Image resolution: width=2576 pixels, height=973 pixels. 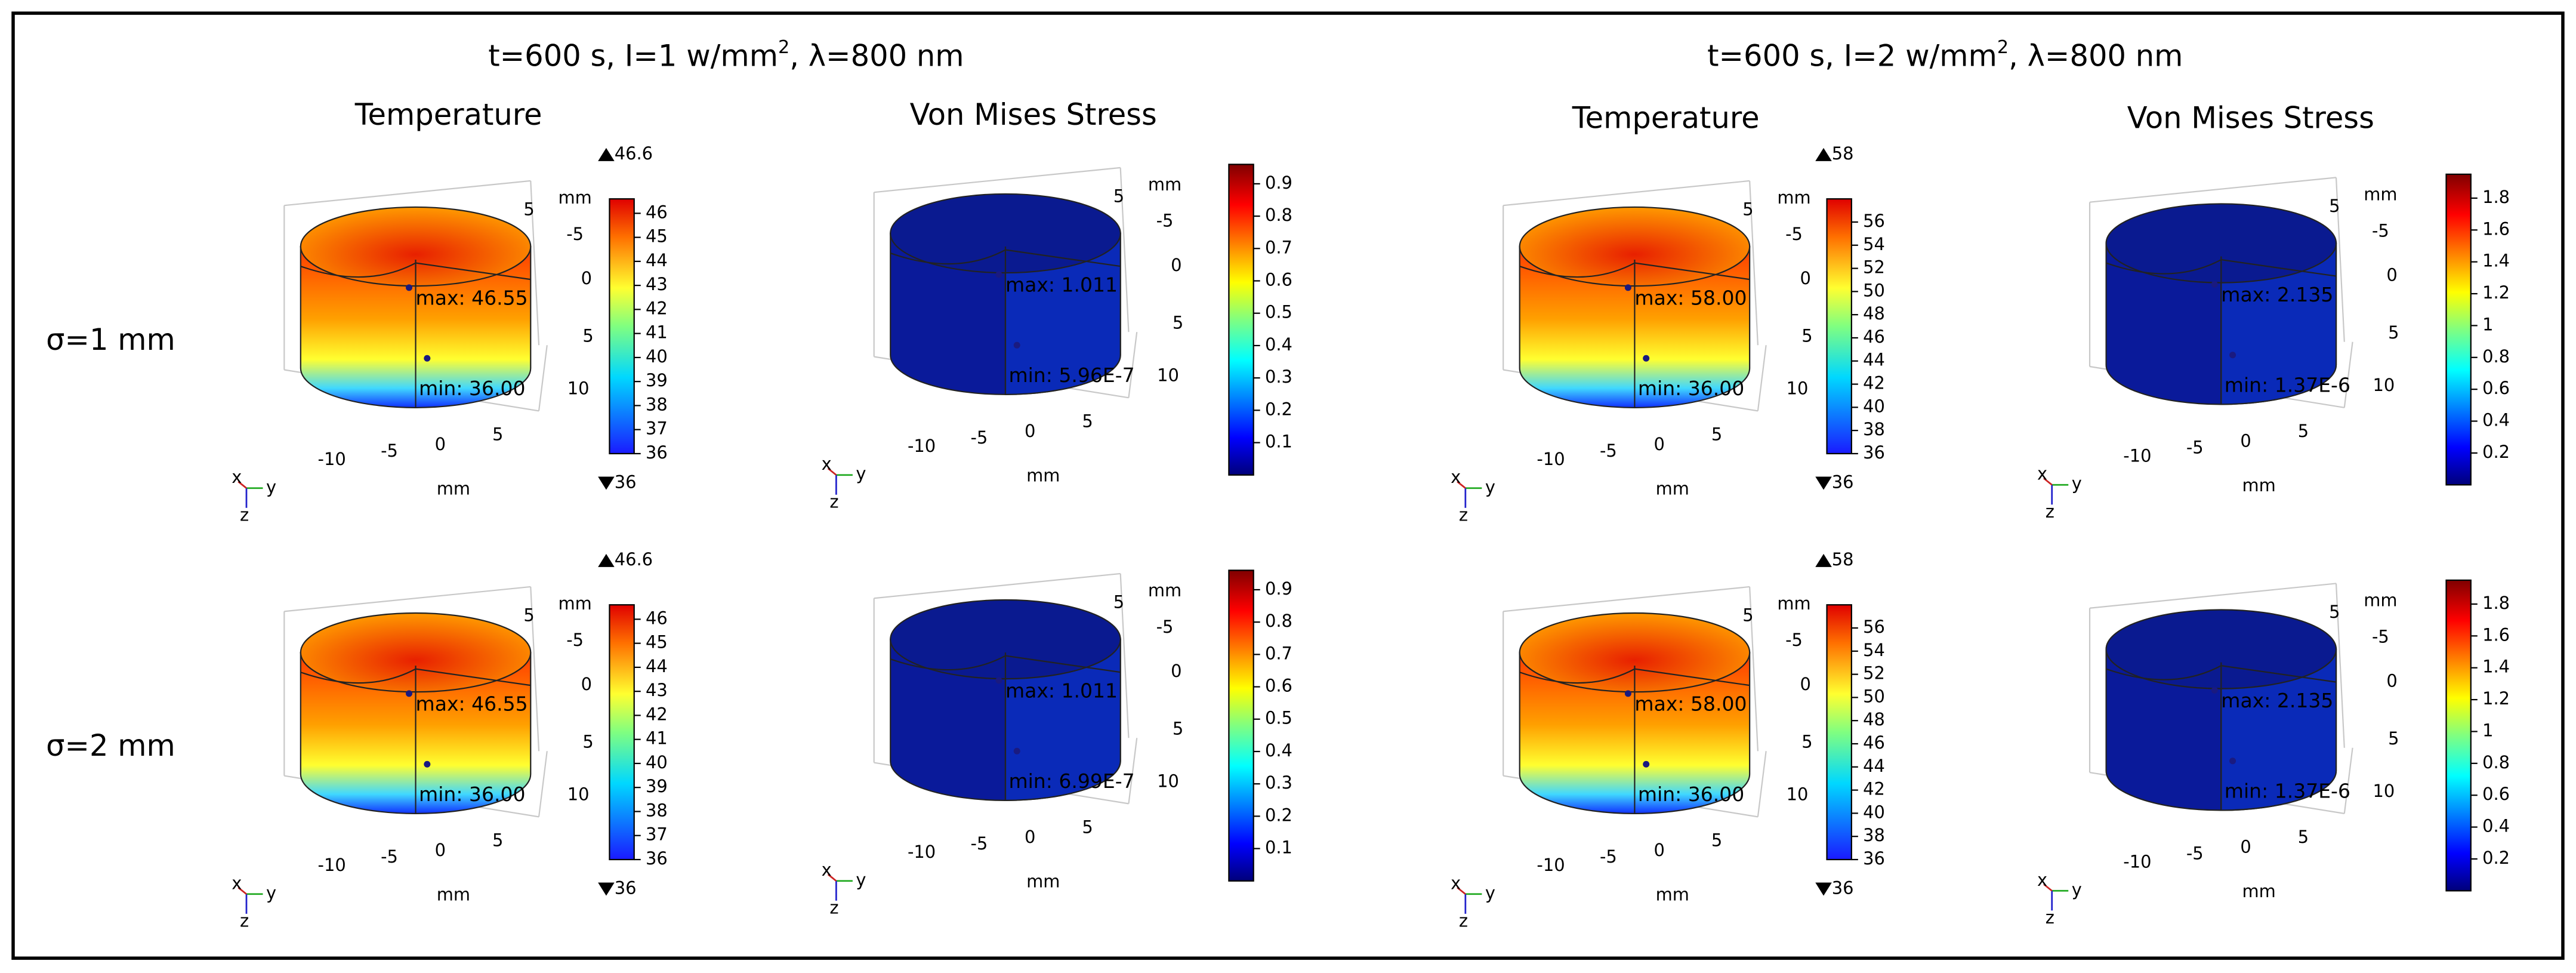 I want to click on min-label: min: 5.96E-7, so click(x=1071, y=375).